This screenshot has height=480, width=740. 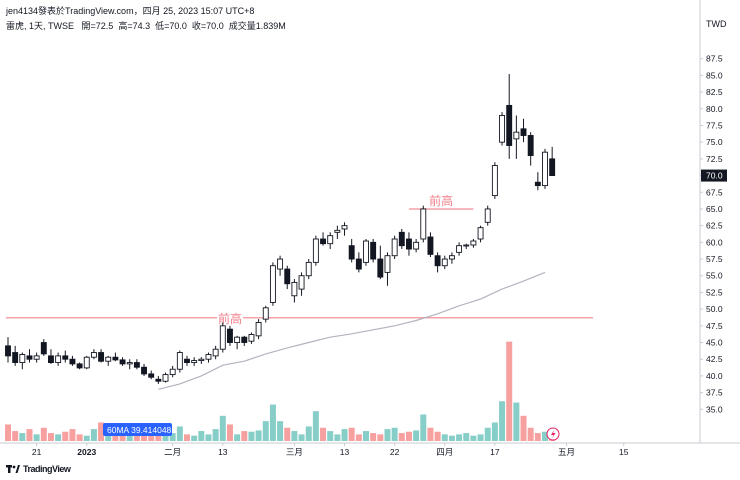 What do you see at coordinates (207, 26) in the screenshot?
I see `ohlc-close: 收=70.0` at bounding box center [207, 26].